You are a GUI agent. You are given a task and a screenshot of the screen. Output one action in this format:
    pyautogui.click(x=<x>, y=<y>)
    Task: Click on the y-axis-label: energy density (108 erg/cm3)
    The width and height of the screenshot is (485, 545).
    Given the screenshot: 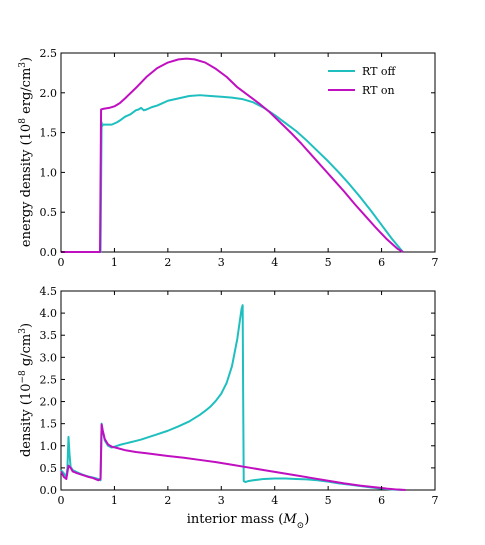 What is the action you would take?
    pyautogui.click(x=26, y=152)
    